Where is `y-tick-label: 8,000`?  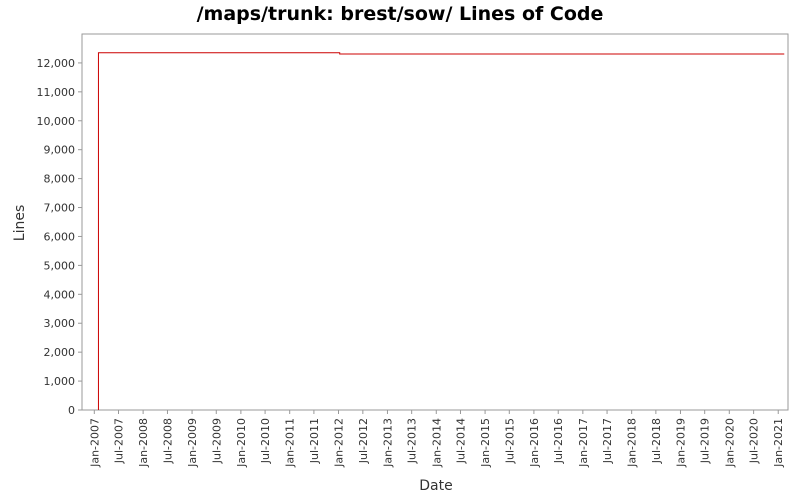 y-tick-label: 8,000 is located at coordinates (60, 179).